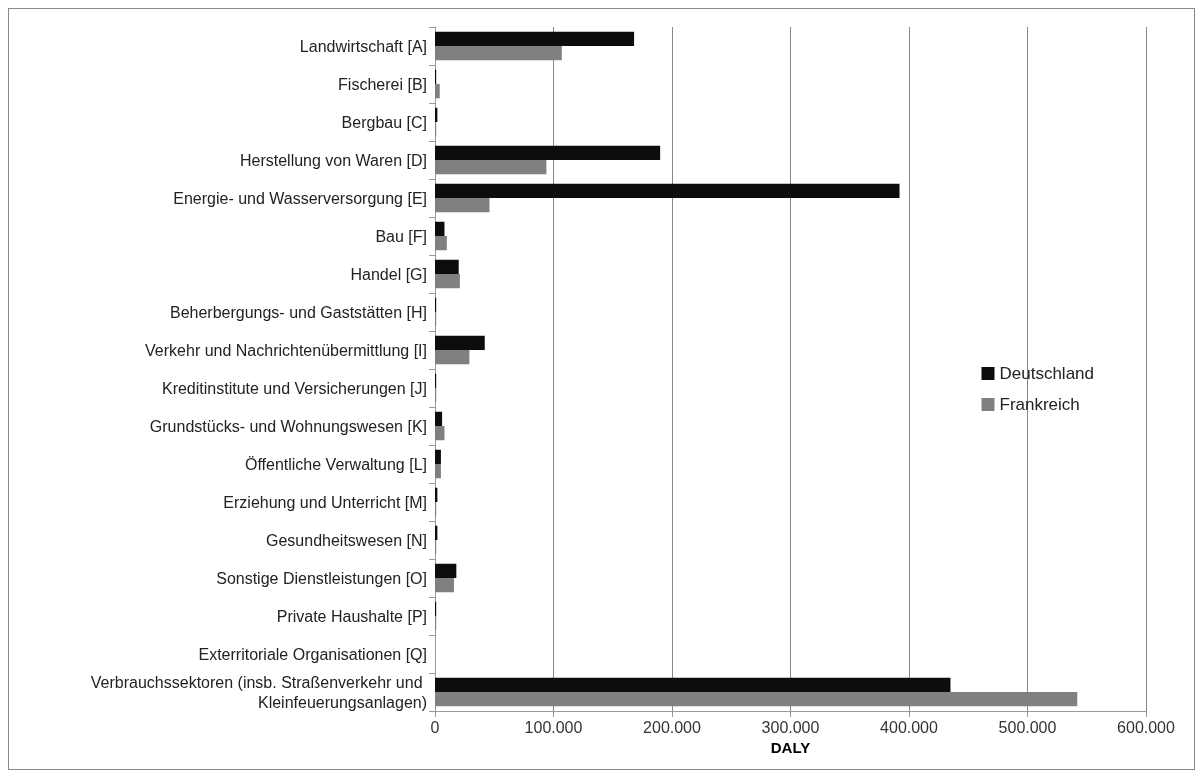 The height and width of the screenshot is (778, 1203). What do you see at coordinates (384, 122) in the screenshot?
I see `y-tick-label: Bergbau [C]` at bounding box center [384, 122].